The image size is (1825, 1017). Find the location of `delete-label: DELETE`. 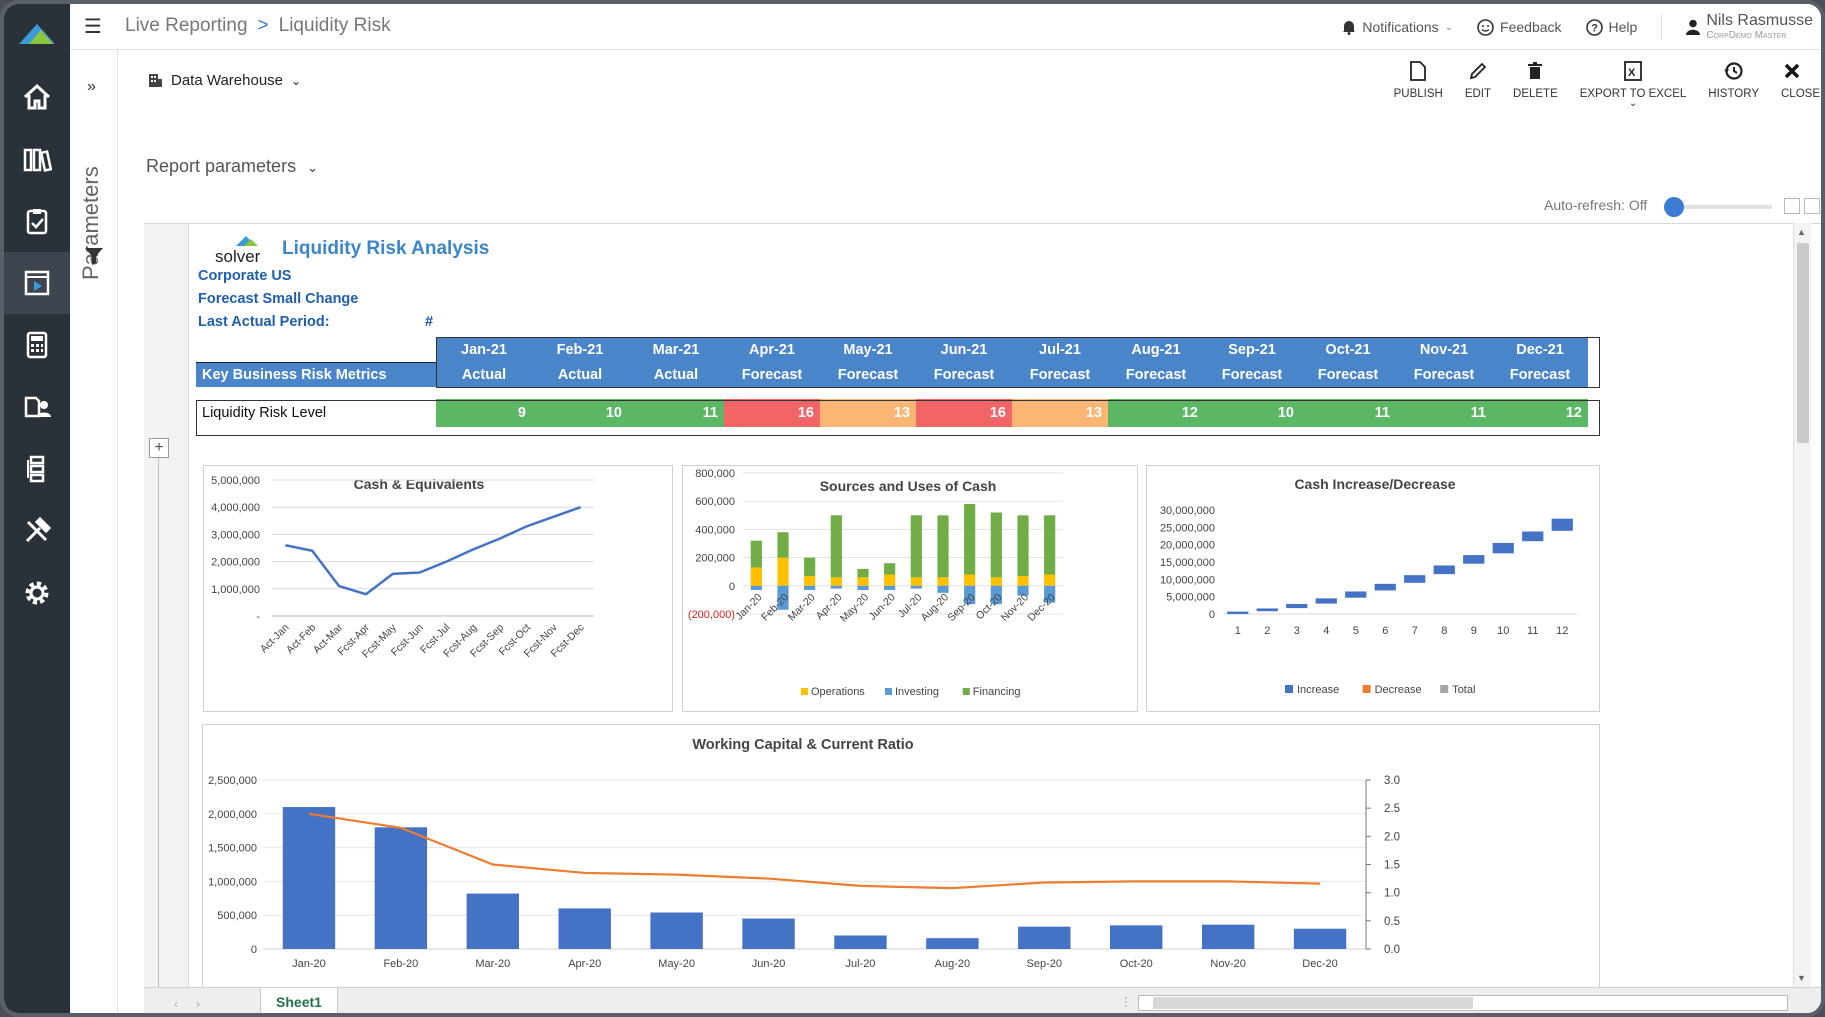

delete-label: DELETE is located at coordinates (1535, 94).